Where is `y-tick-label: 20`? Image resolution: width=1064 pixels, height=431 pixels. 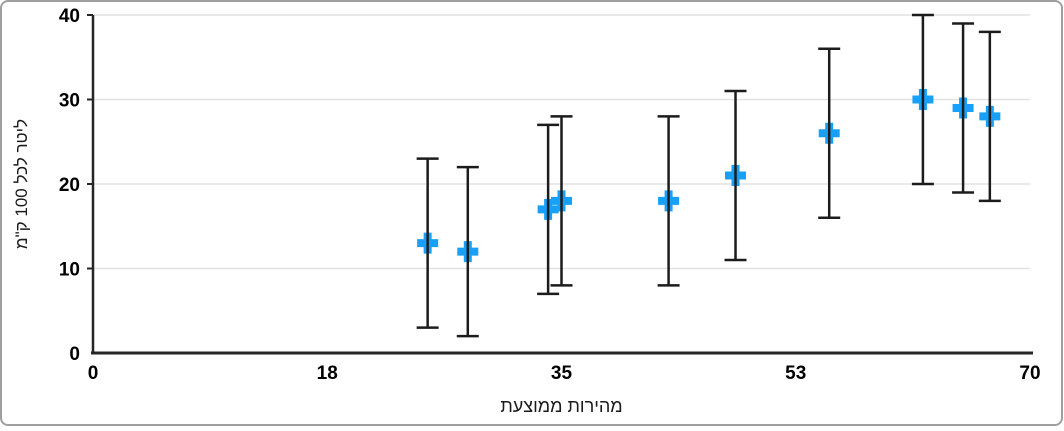 y-tick-label: 20 is located at coordinates (69, 185).